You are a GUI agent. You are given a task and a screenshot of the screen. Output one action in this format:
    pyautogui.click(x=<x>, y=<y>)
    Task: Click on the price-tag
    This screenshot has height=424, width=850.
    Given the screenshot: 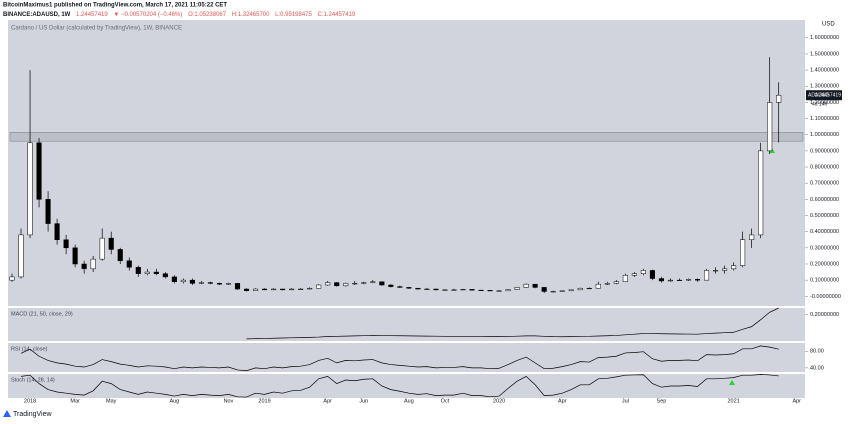 What is the action you would take?
    pyautogui.click(x=824, y=95)
    